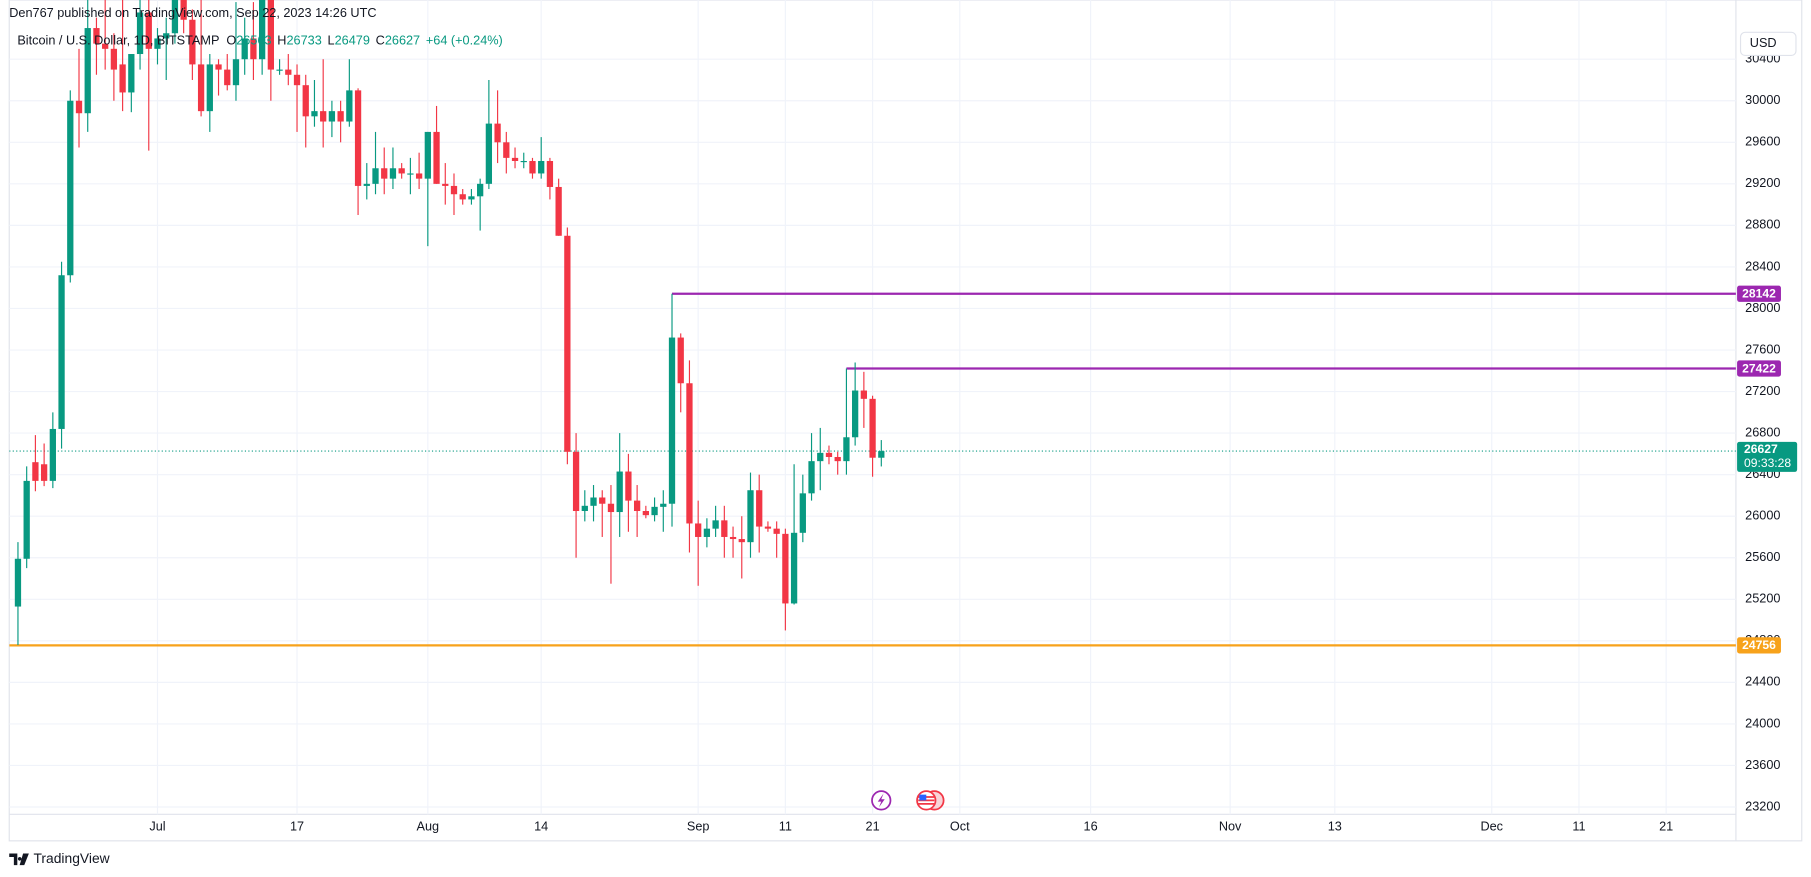  Describe the element at coordinates (873, 826) in the screenshot. I see `x-tick-label: 21` at that location.